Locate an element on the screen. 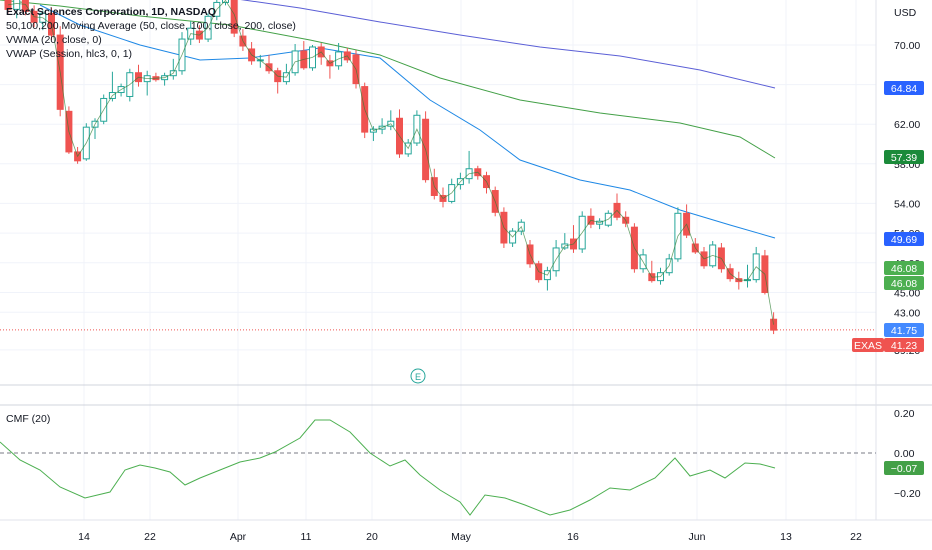 This screenshot has width=932, height=550. price-tick-label: 43.00 is located at coordinates (907, 313).